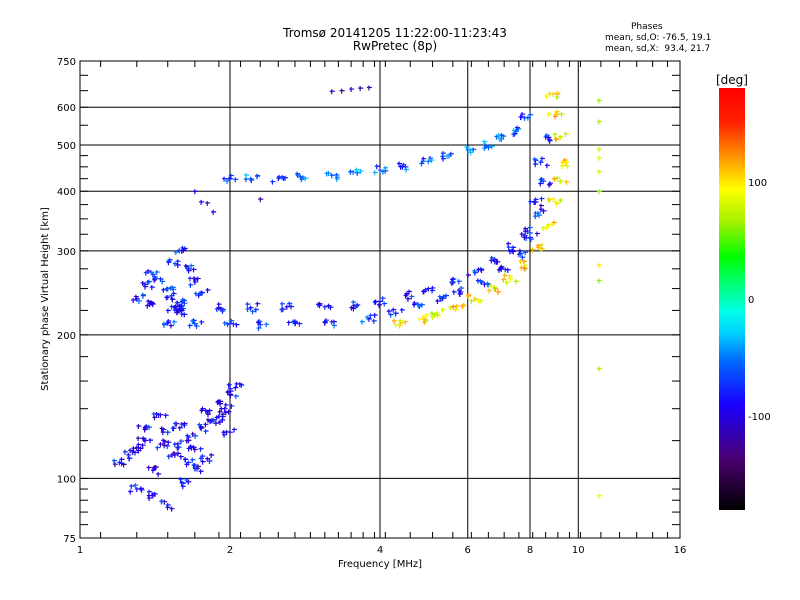 The image size is (800, 600). Describe the element at coordinates (759, 300) in the screenshot. I see `colorbar-tick-labels: 100 0 -100` at that location.